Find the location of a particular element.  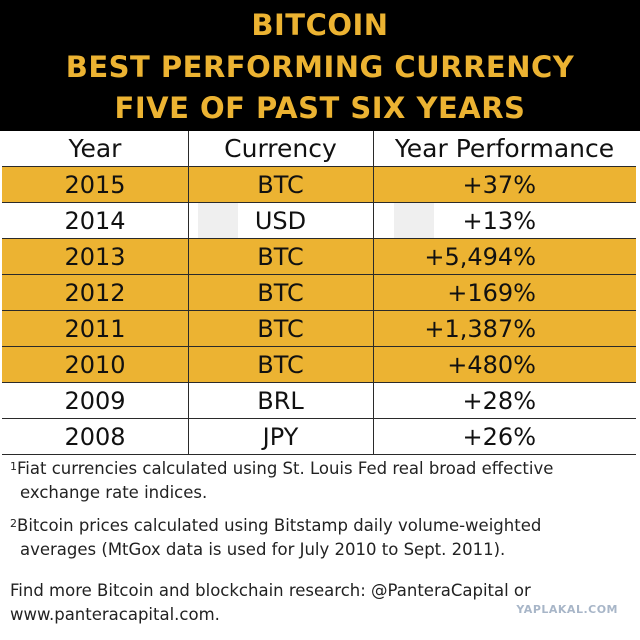

header-currency: Currency is located at coordinates (280, 148).